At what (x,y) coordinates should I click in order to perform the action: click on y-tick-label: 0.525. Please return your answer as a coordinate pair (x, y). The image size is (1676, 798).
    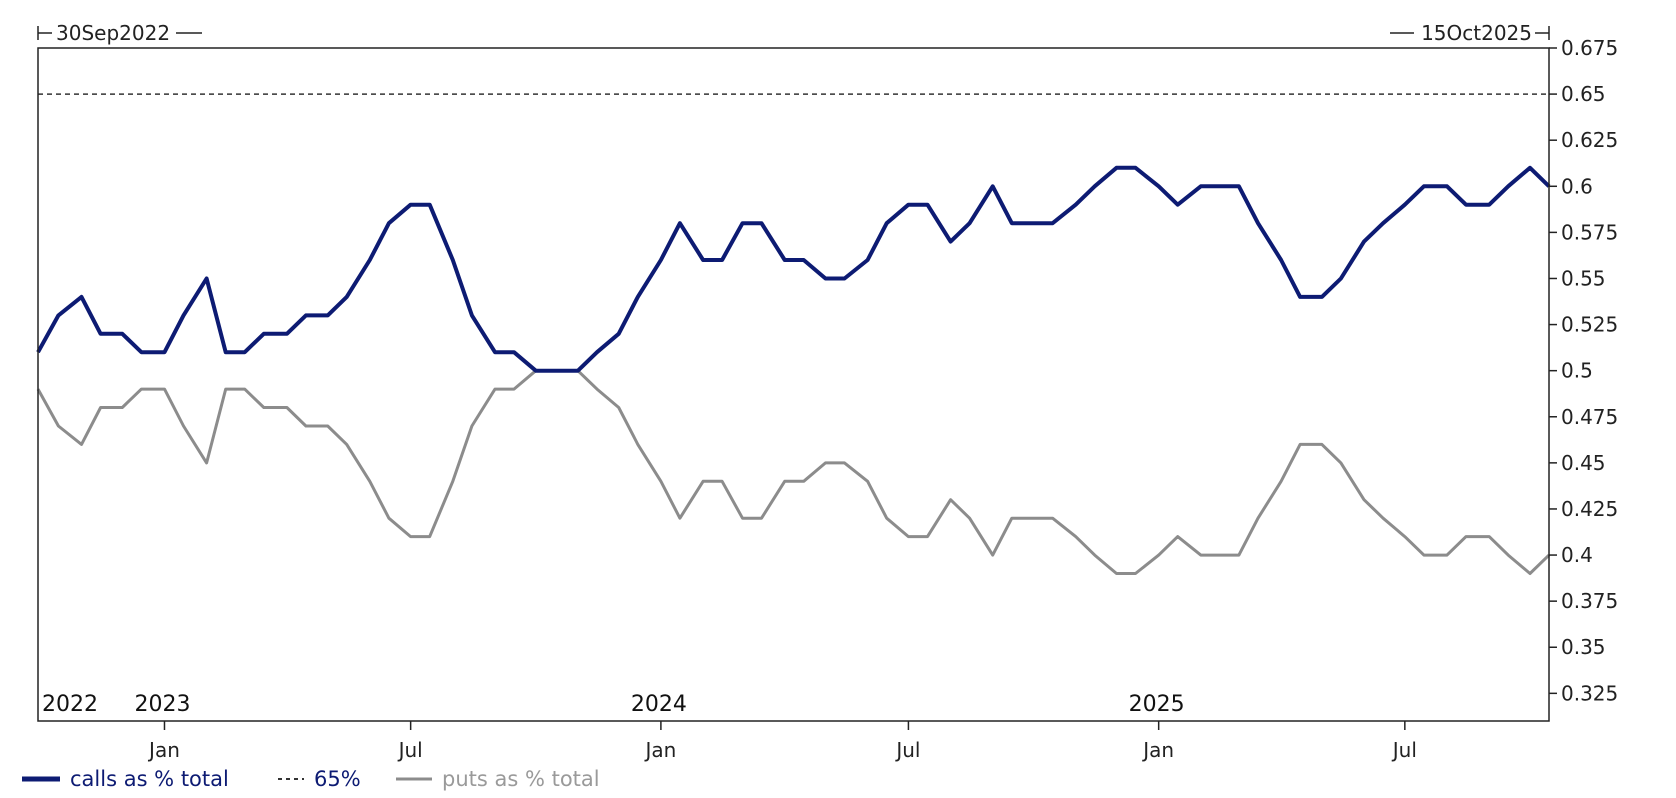
    Looking at the image, I should click on (1589, 325).